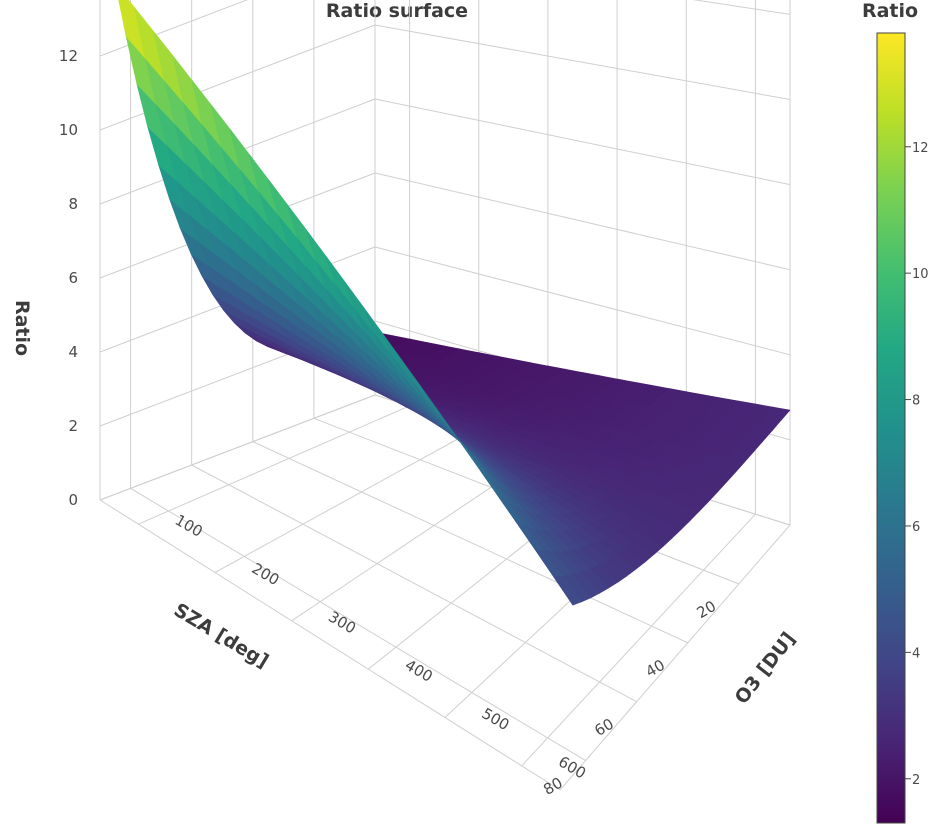 Image resolution: width=928 pixels, height=826 pixels. Describe the element at coordinates (604, 727) in the screenshot. I see `x-tick-label: 60` at that location.